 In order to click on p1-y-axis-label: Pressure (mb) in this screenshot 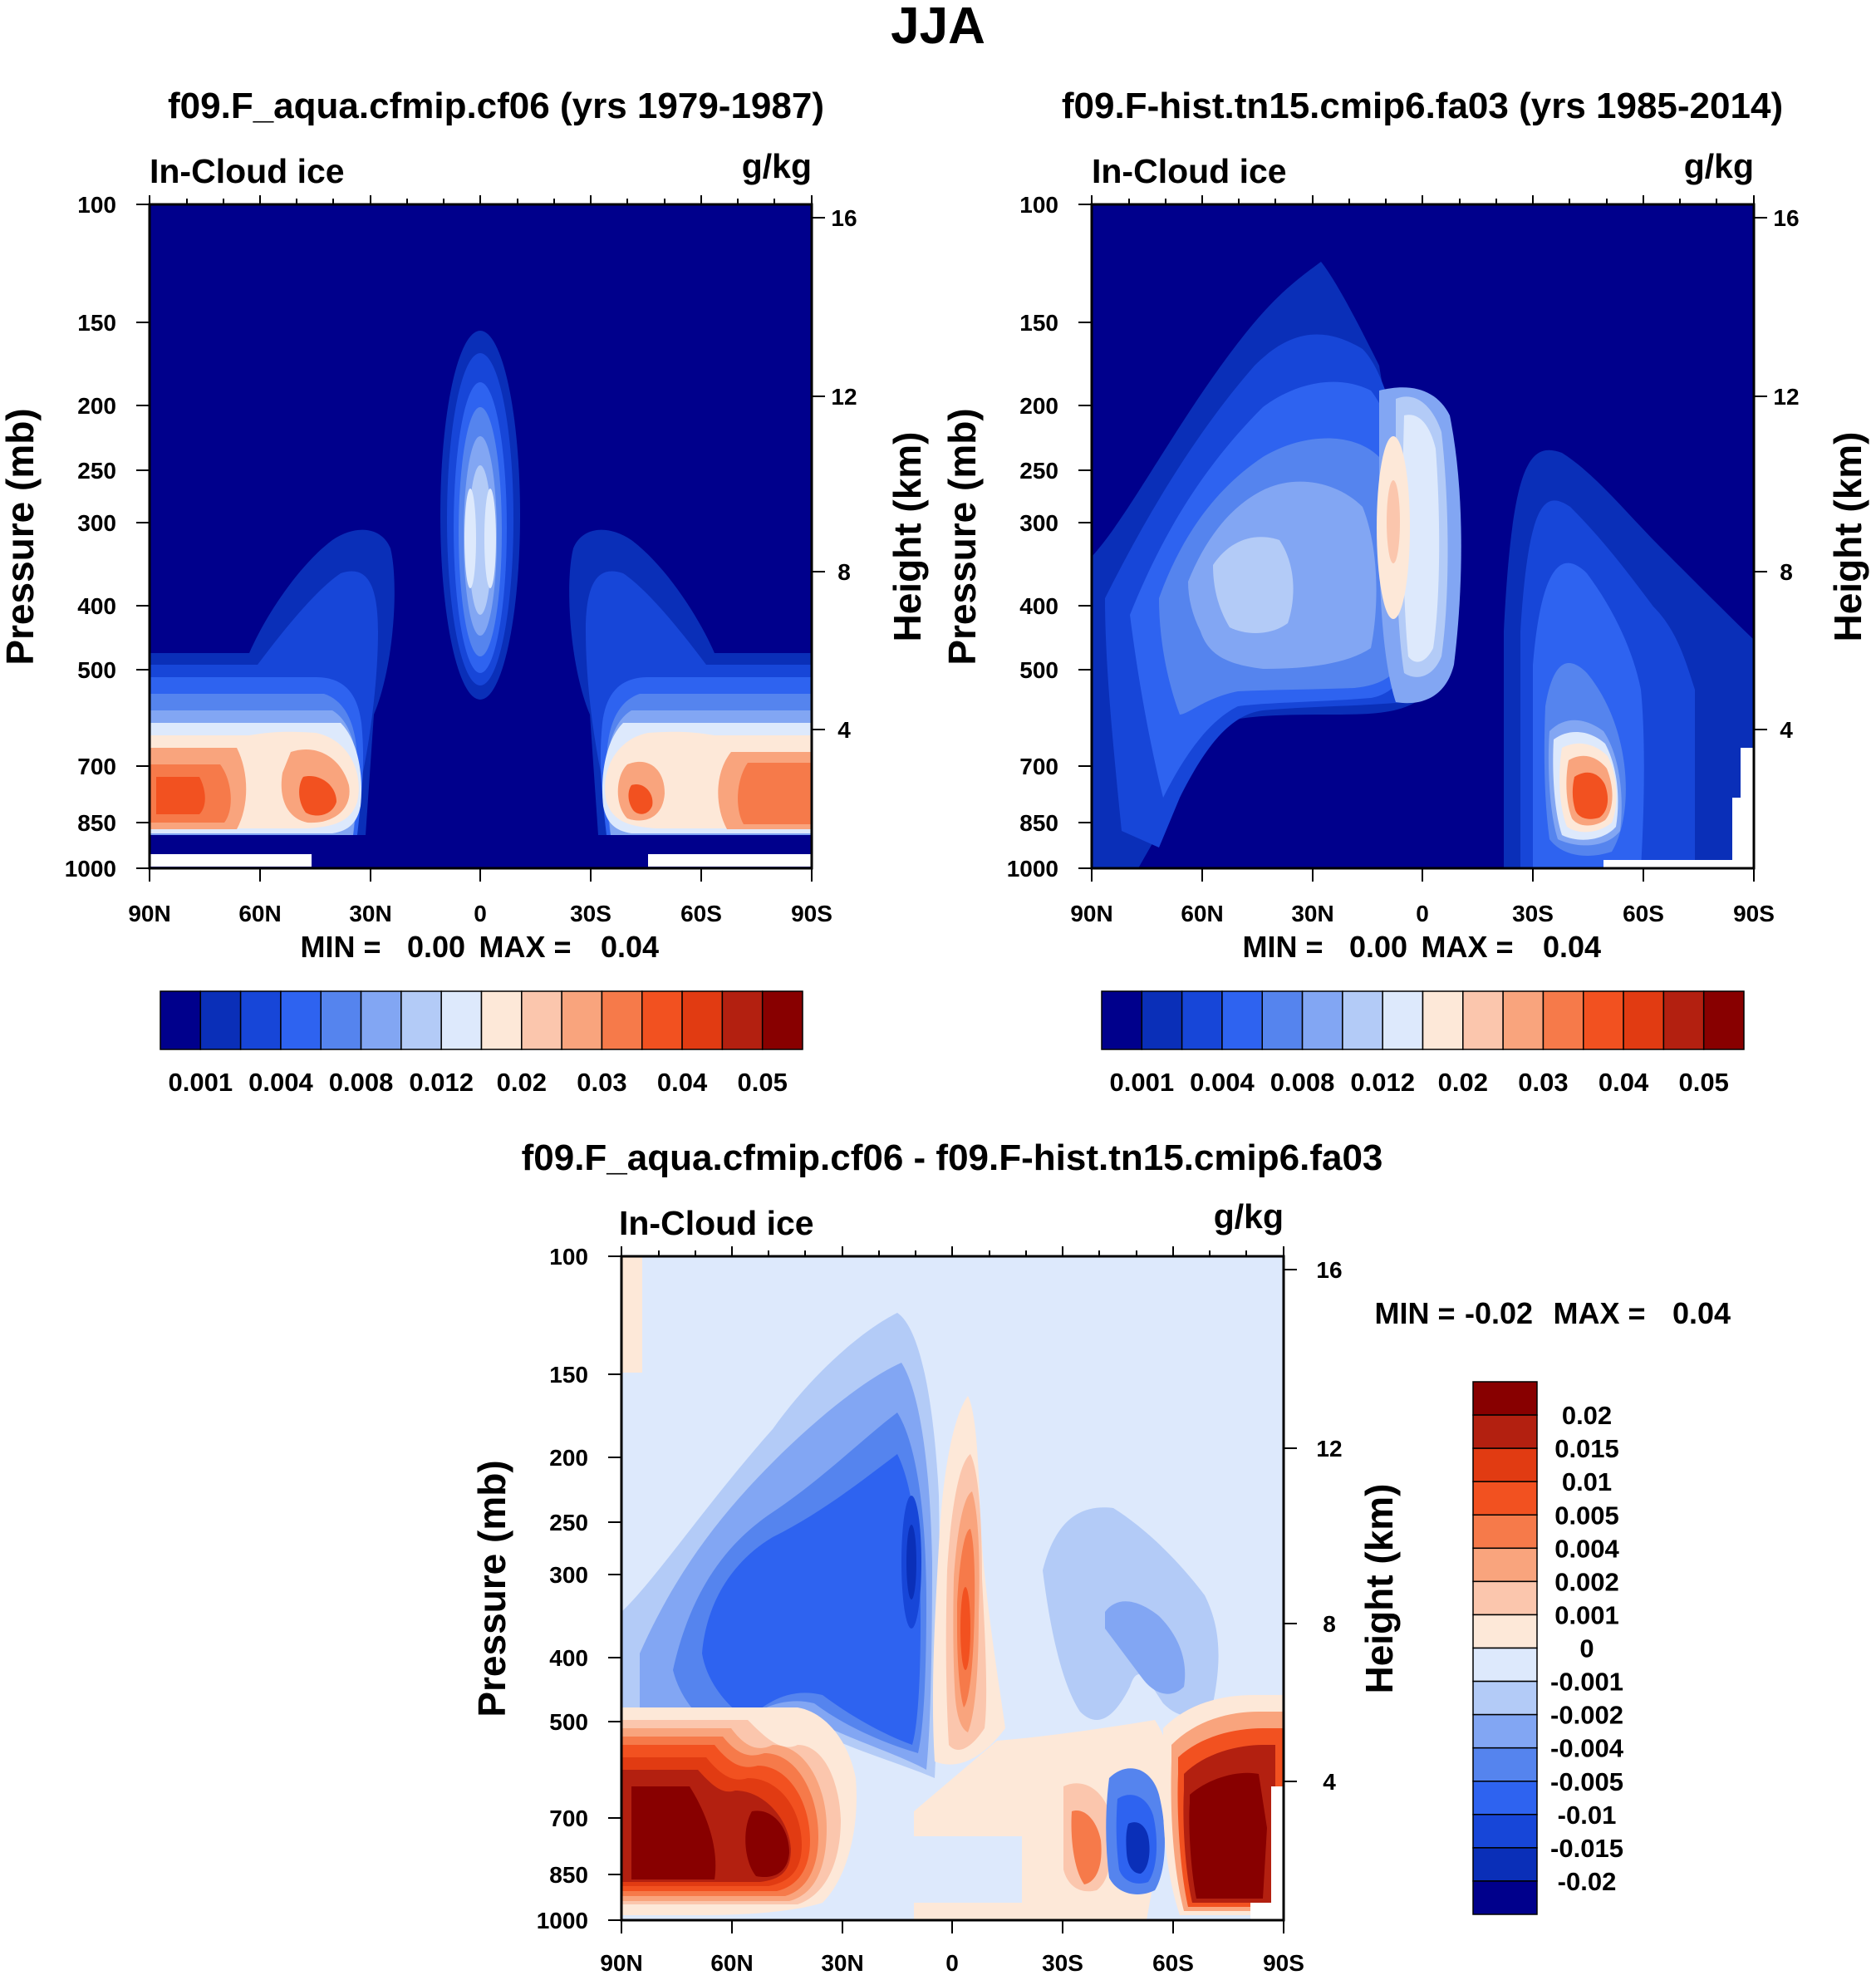, I will do `click(21, 536)`.